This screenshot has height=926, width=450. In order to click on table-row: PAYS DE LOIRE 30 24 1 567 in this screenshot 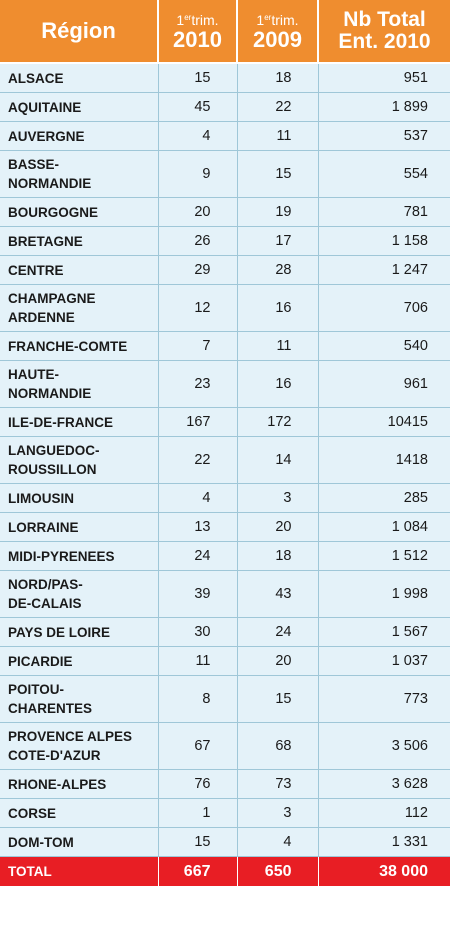, I will do `click(225, 632)`.